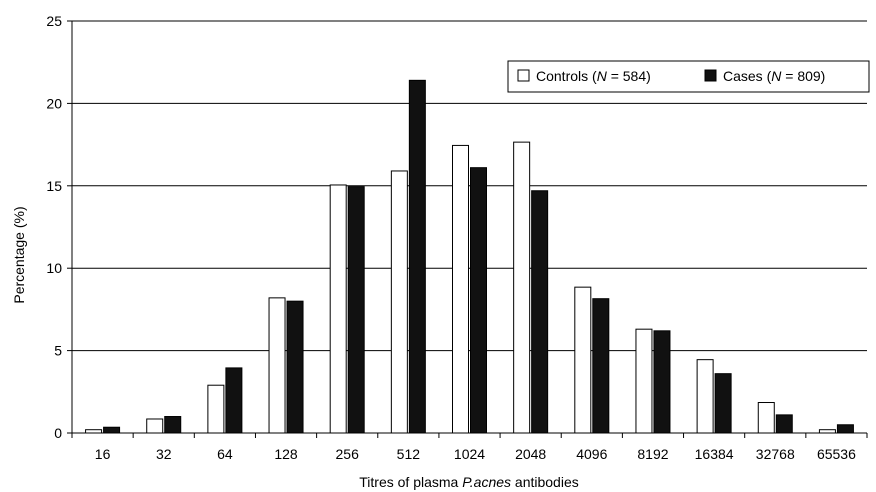  What do you see at coordinates (545, 482) in the screenshot?
I see `x-axis-title-suffix: antibodies` at bounding box center [545, 482].